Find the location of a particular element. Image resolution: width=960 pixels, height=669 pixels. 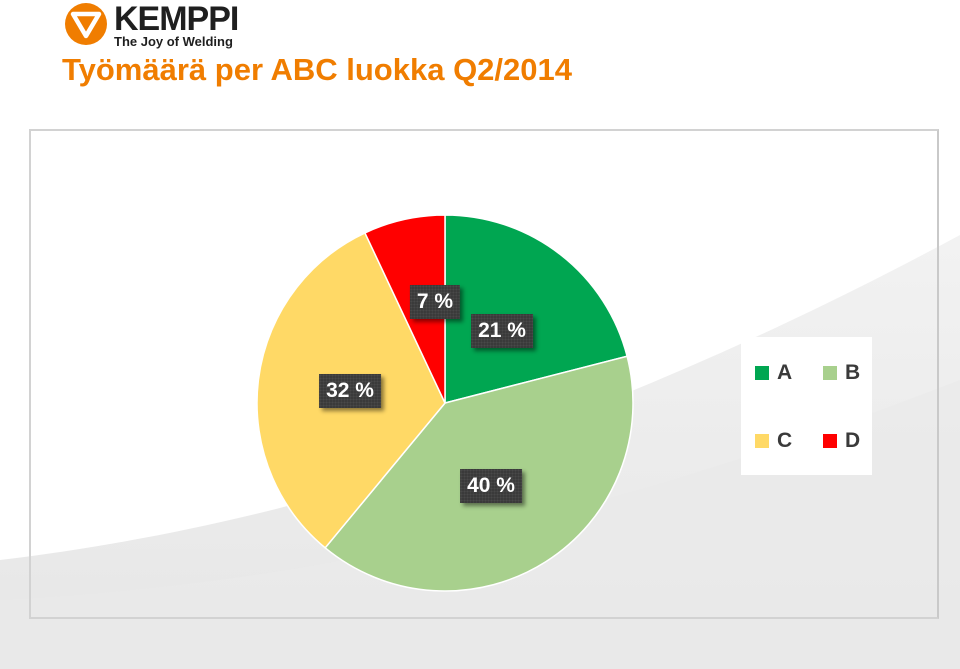

data-label-c: 32 % is located at coordinates (350, 391).